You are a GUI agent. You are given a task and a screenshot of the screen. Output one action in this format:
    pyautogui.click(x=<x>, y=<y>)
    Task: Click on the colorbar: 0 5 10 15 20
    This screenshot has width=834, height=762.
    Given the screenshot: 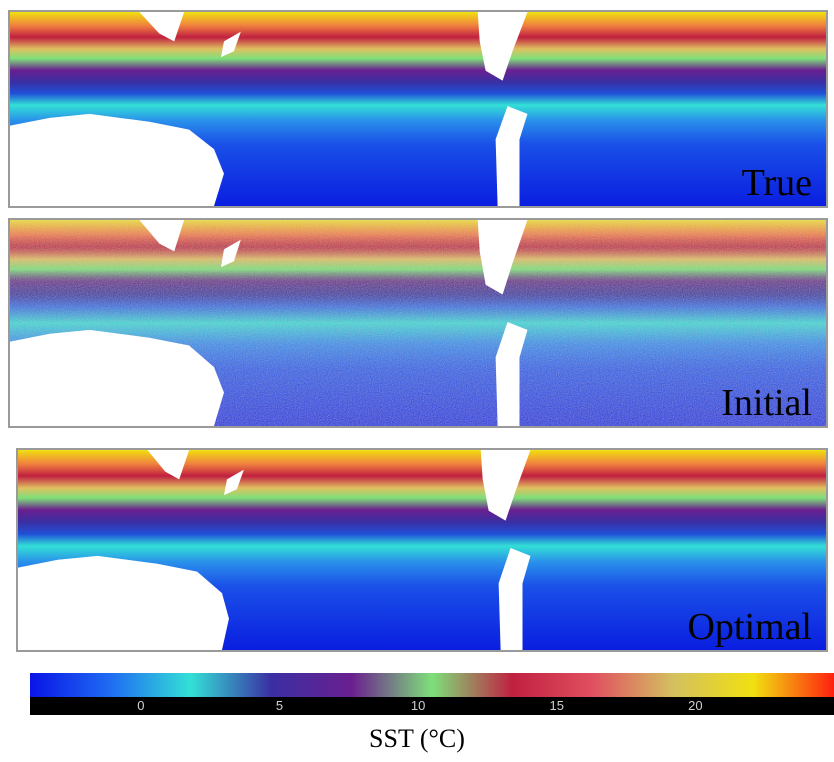 What is the action you would take?
    pyautogui.click(x=432, y=694)
    